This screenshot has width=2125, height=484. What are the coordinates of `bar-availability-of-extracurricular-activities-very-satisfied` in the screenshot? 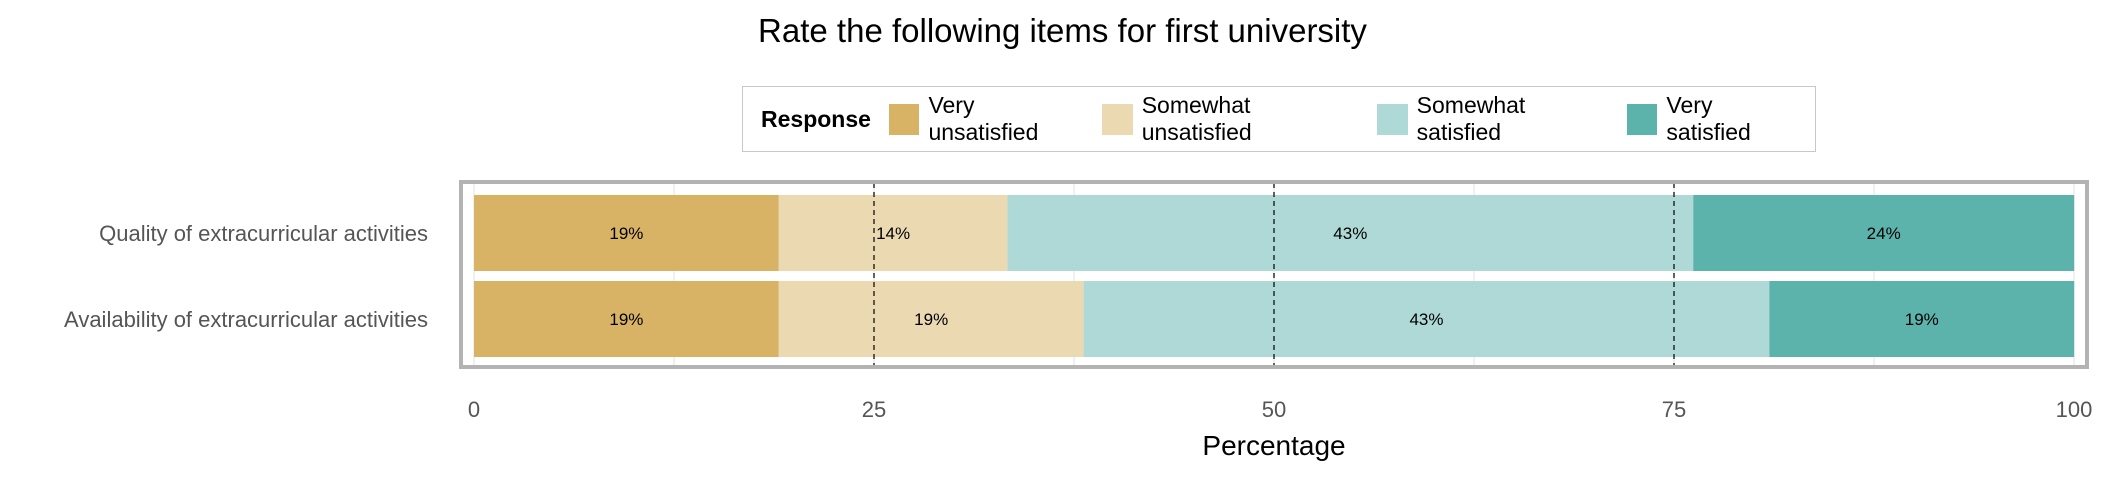 It's located at (1922, 319).